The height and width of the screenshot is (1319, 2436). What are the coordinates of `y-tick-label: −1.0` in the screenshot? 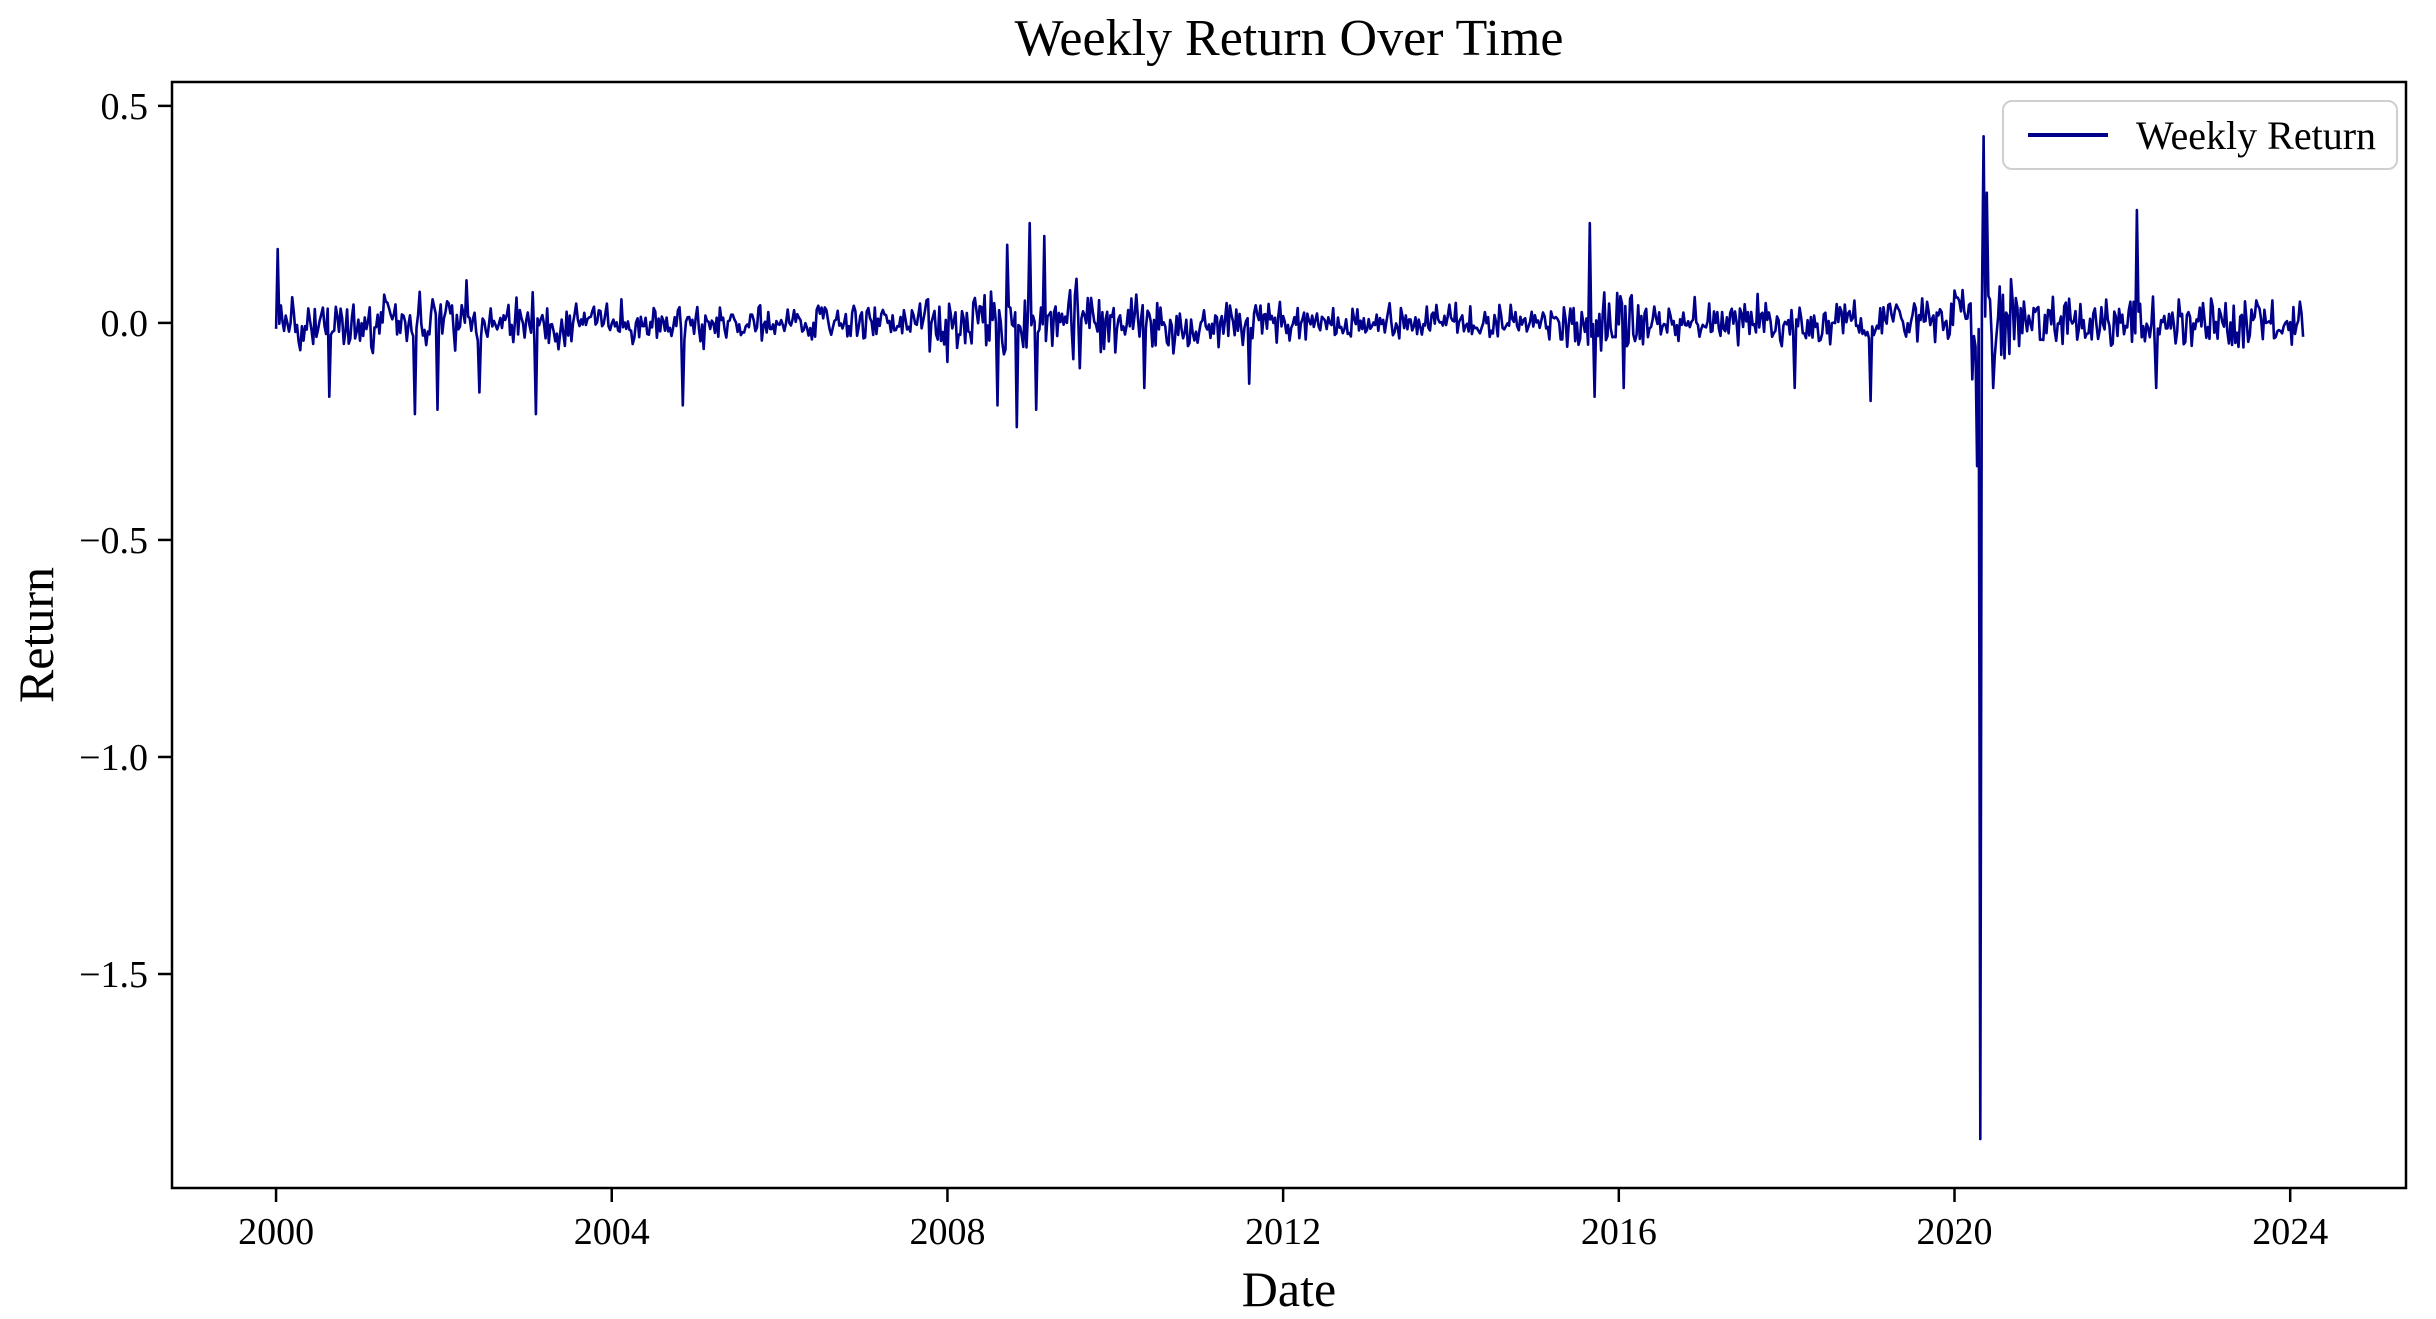 It's located at (113, 758).